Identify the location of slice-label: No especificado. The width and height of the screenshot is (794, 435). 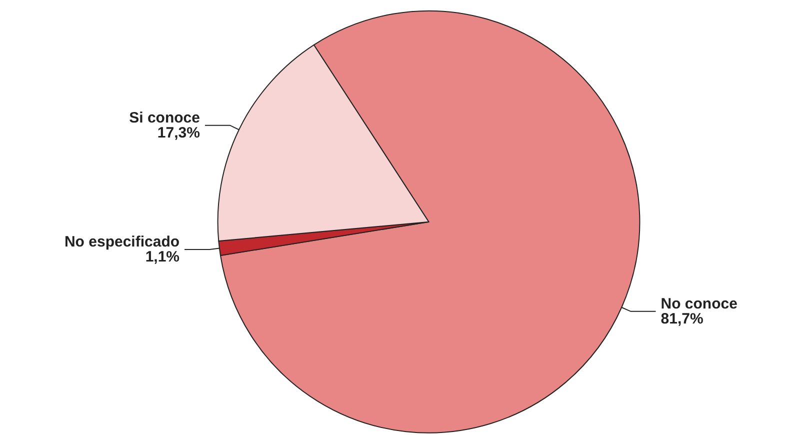
(122, 242).